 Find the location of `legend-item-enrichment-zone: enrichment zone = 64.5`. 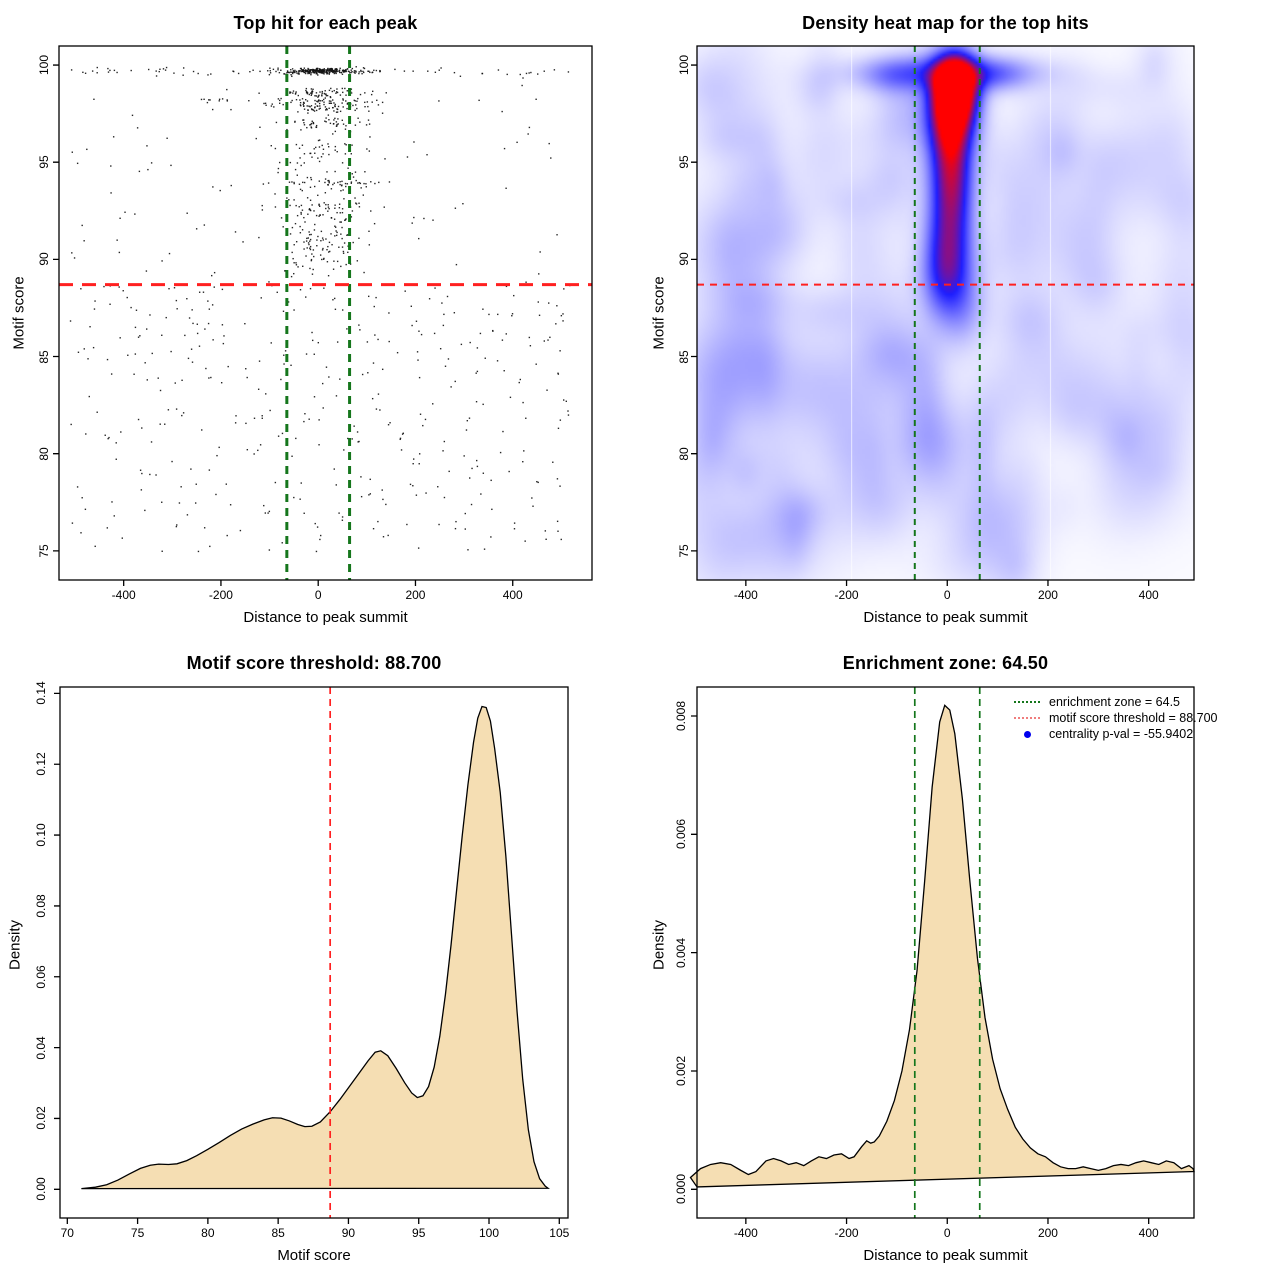

legend-item-enrichment-zone: enrichment zone = 64.5 is located at coordinates (1116, 702).